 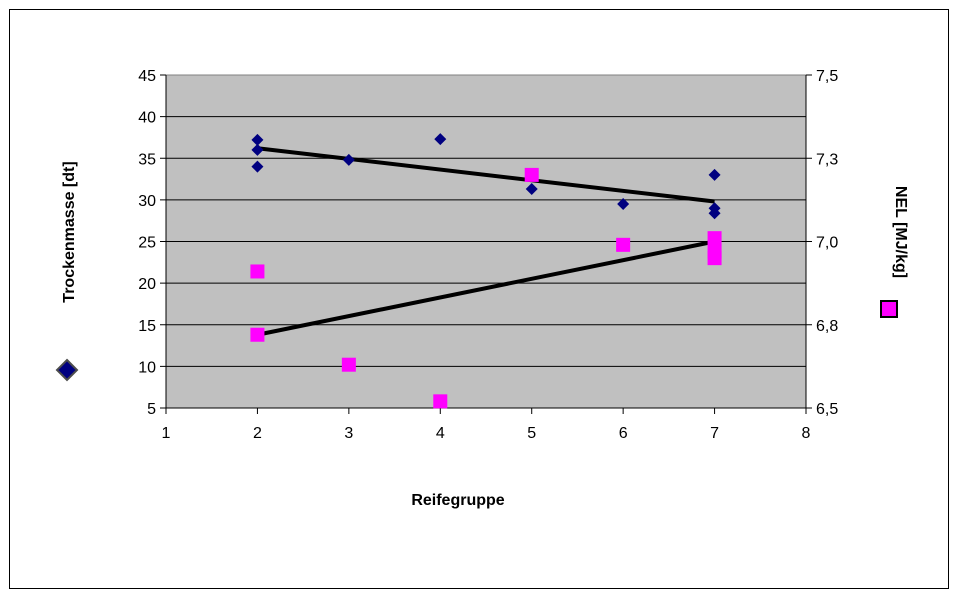 I want to click on x-tick-label: 4, so click(x=440, y=433).